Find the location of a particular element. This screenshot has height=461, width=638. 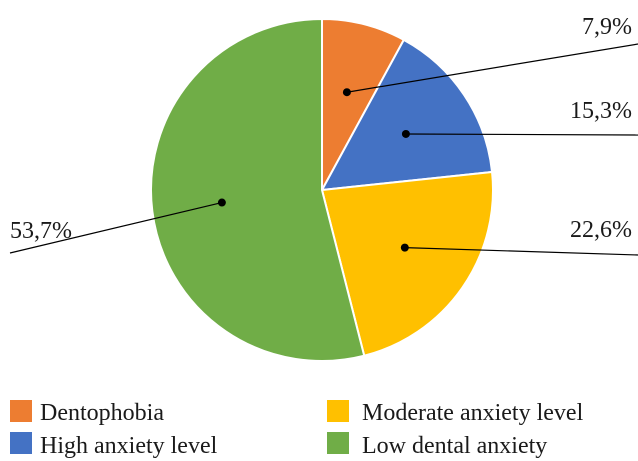

legend-label-high-anxiety: High anxiety level is located at coordinates (129, 446).